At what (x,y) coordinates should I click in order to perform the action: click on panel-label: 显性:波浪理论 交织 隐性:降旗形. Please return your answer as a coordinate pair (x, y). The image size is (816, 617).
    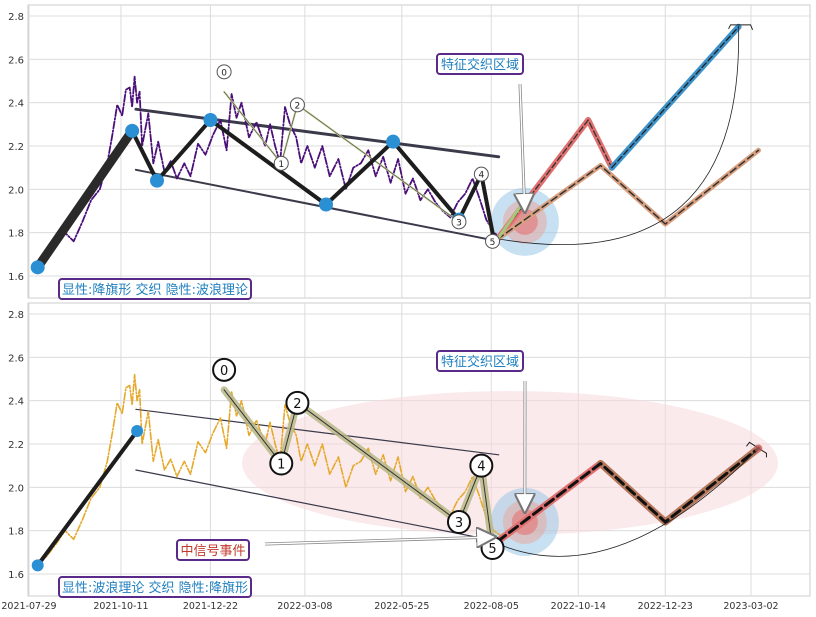
    Looking at the image, I should click on (155, 588).